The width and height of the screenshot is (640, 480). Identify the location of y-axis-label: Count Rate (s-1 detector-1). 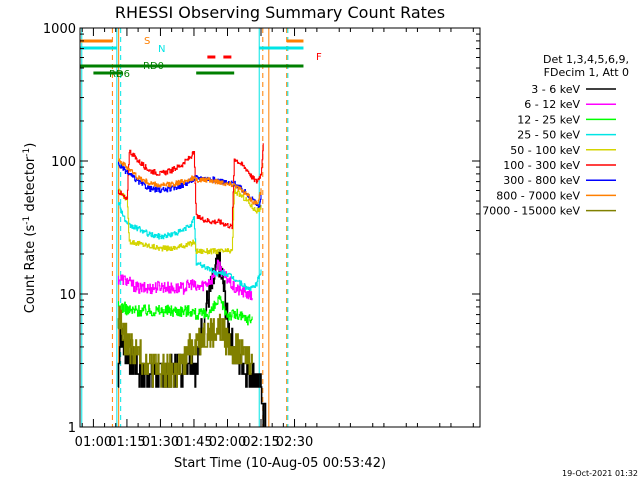
(30, 228).